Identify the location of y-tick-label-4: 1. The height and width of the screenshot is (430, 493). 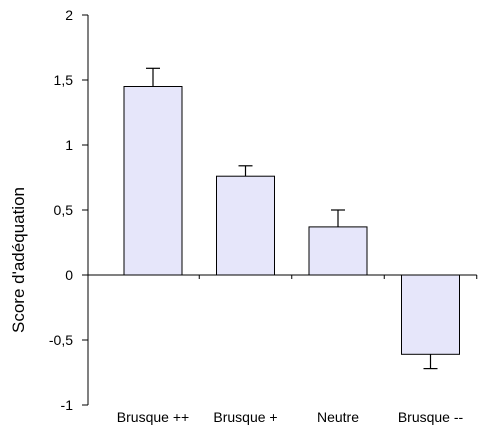
(69, 145).